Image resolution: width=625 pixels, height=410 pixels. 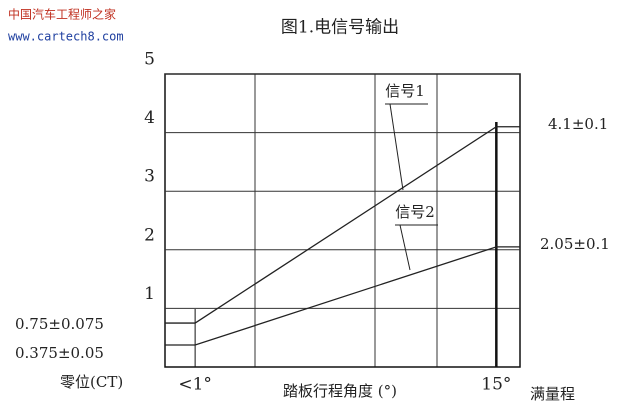 I want to click on annotation: 满量程, so click(x=552, y=394).